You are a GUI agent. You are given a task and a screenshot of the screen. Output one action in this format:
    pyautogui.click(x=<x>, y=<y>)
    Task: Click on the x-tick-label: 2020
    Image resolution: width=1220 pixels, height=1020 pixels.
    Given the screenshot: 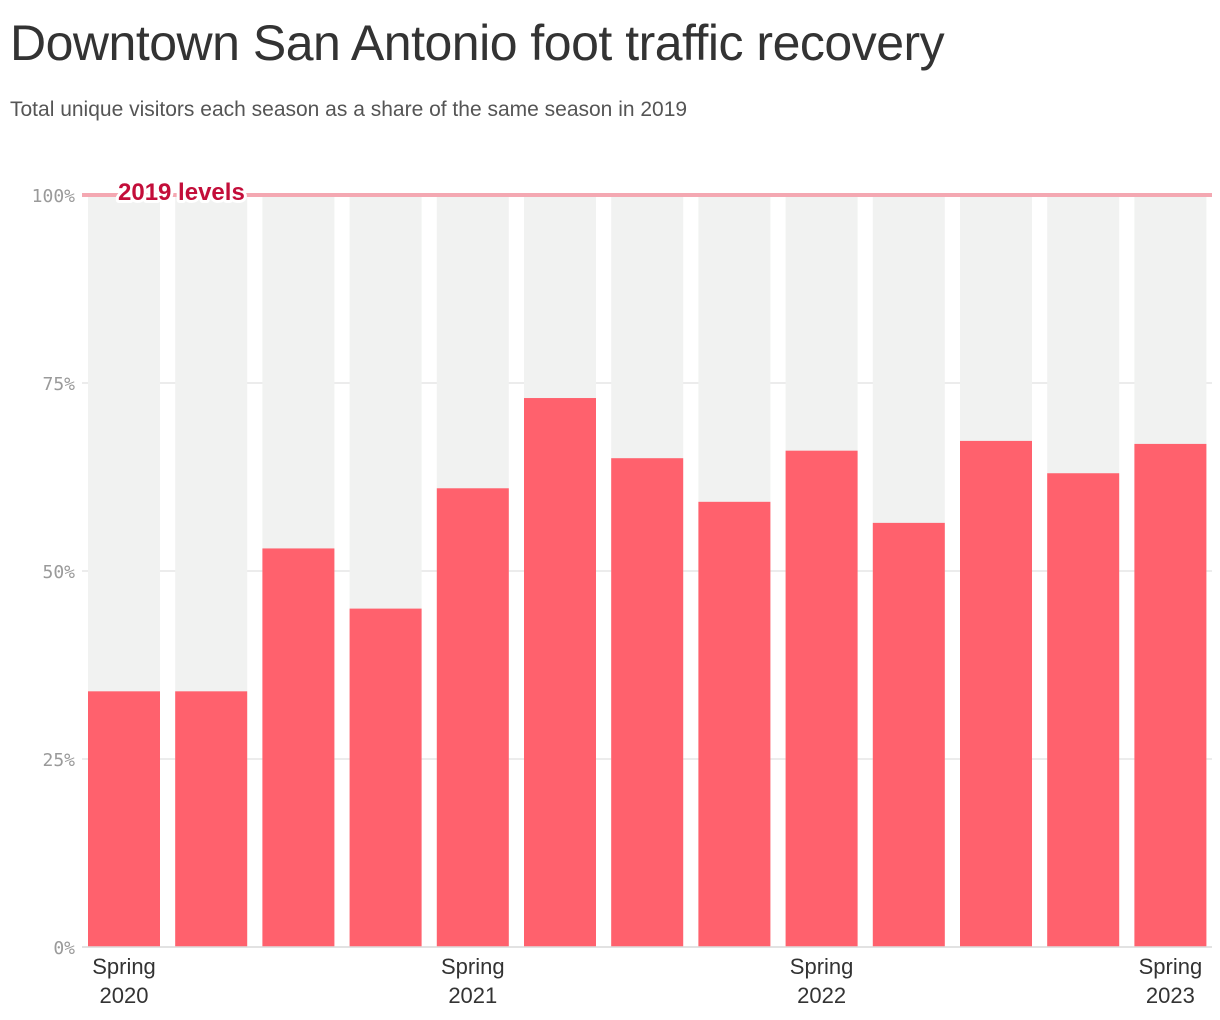 What is the action you would take?
    pyautogui.click(x=124, y=995)
    